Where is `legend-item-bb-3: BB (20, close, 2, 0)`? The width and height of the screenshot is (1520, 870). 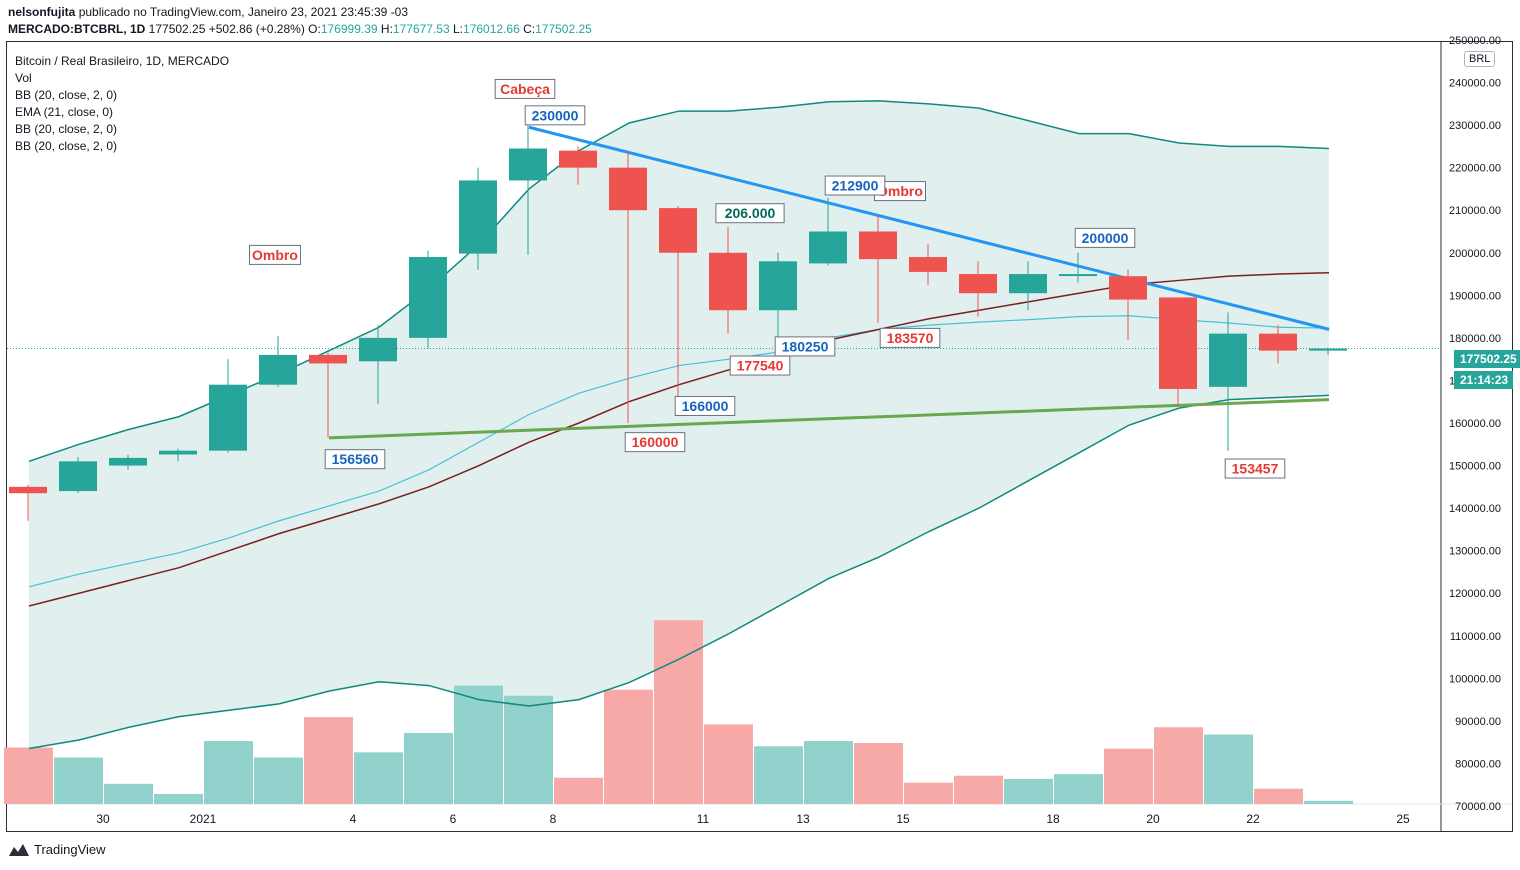
legend-item-bb-3: BB (20, close, 2, 0) is located at coordinates (66, 146).